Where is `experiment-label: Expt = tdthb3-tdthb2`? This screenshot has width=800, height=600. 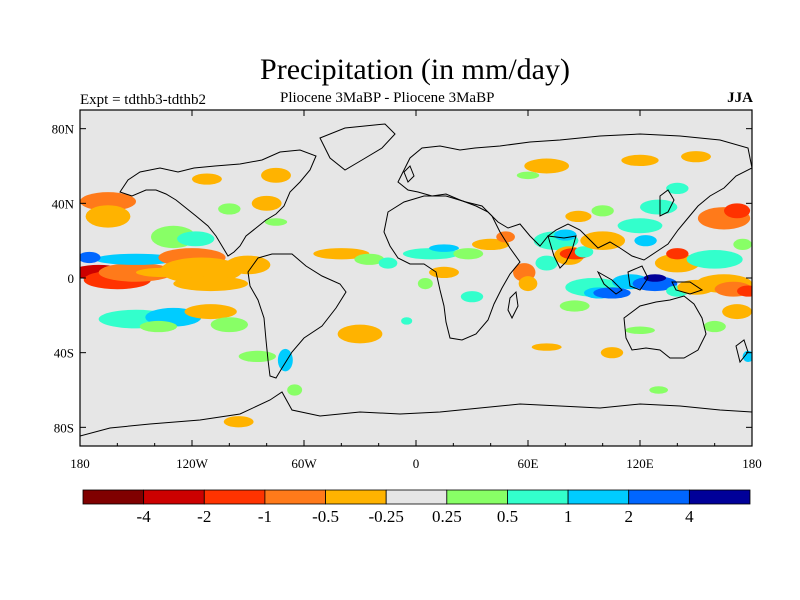 experiment-label: Expt = tdthb3-tdthb2 is located at coordinates (143, 100).